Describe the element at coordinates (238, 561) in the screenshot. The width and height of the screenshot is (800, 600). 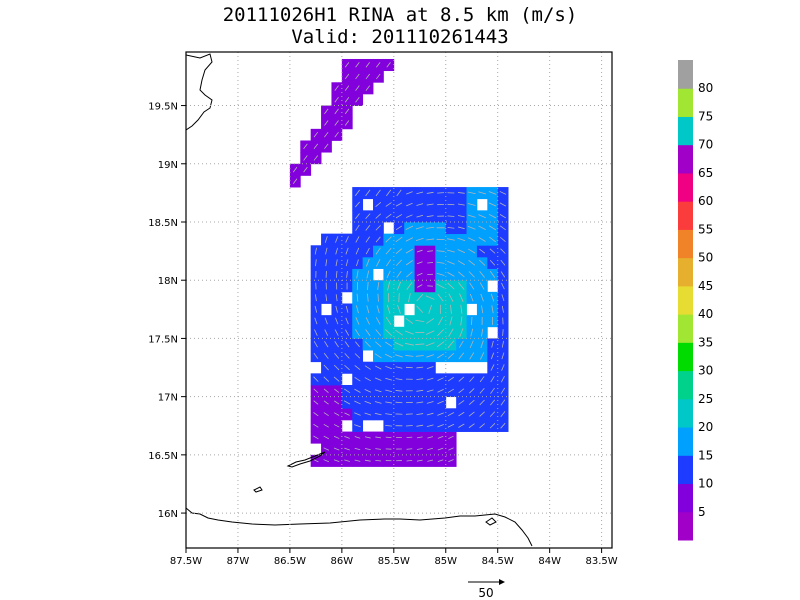
I see `x-tick-label: 87W` at that location.